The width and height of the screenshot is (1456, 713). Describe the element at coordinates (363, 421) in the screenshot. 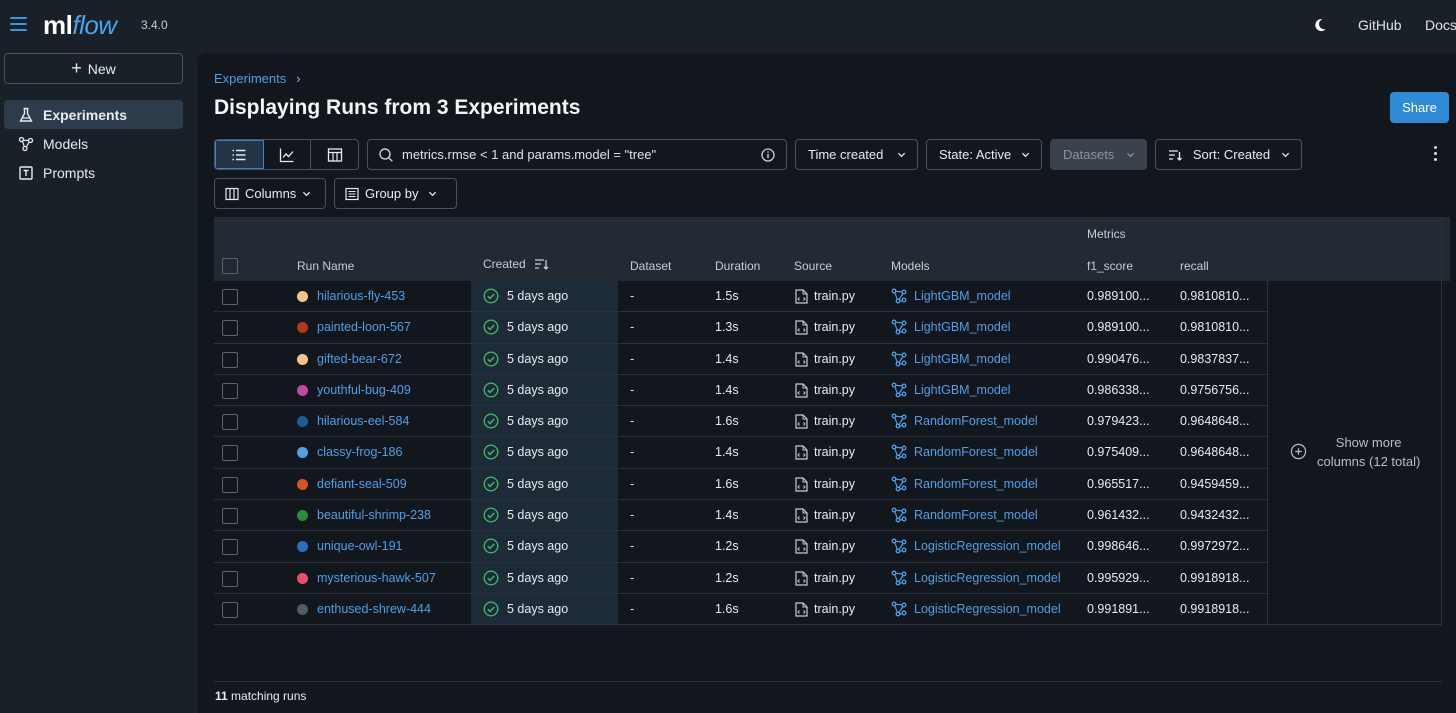

I see `run-name-link: hilarious-eel-584` at that location.